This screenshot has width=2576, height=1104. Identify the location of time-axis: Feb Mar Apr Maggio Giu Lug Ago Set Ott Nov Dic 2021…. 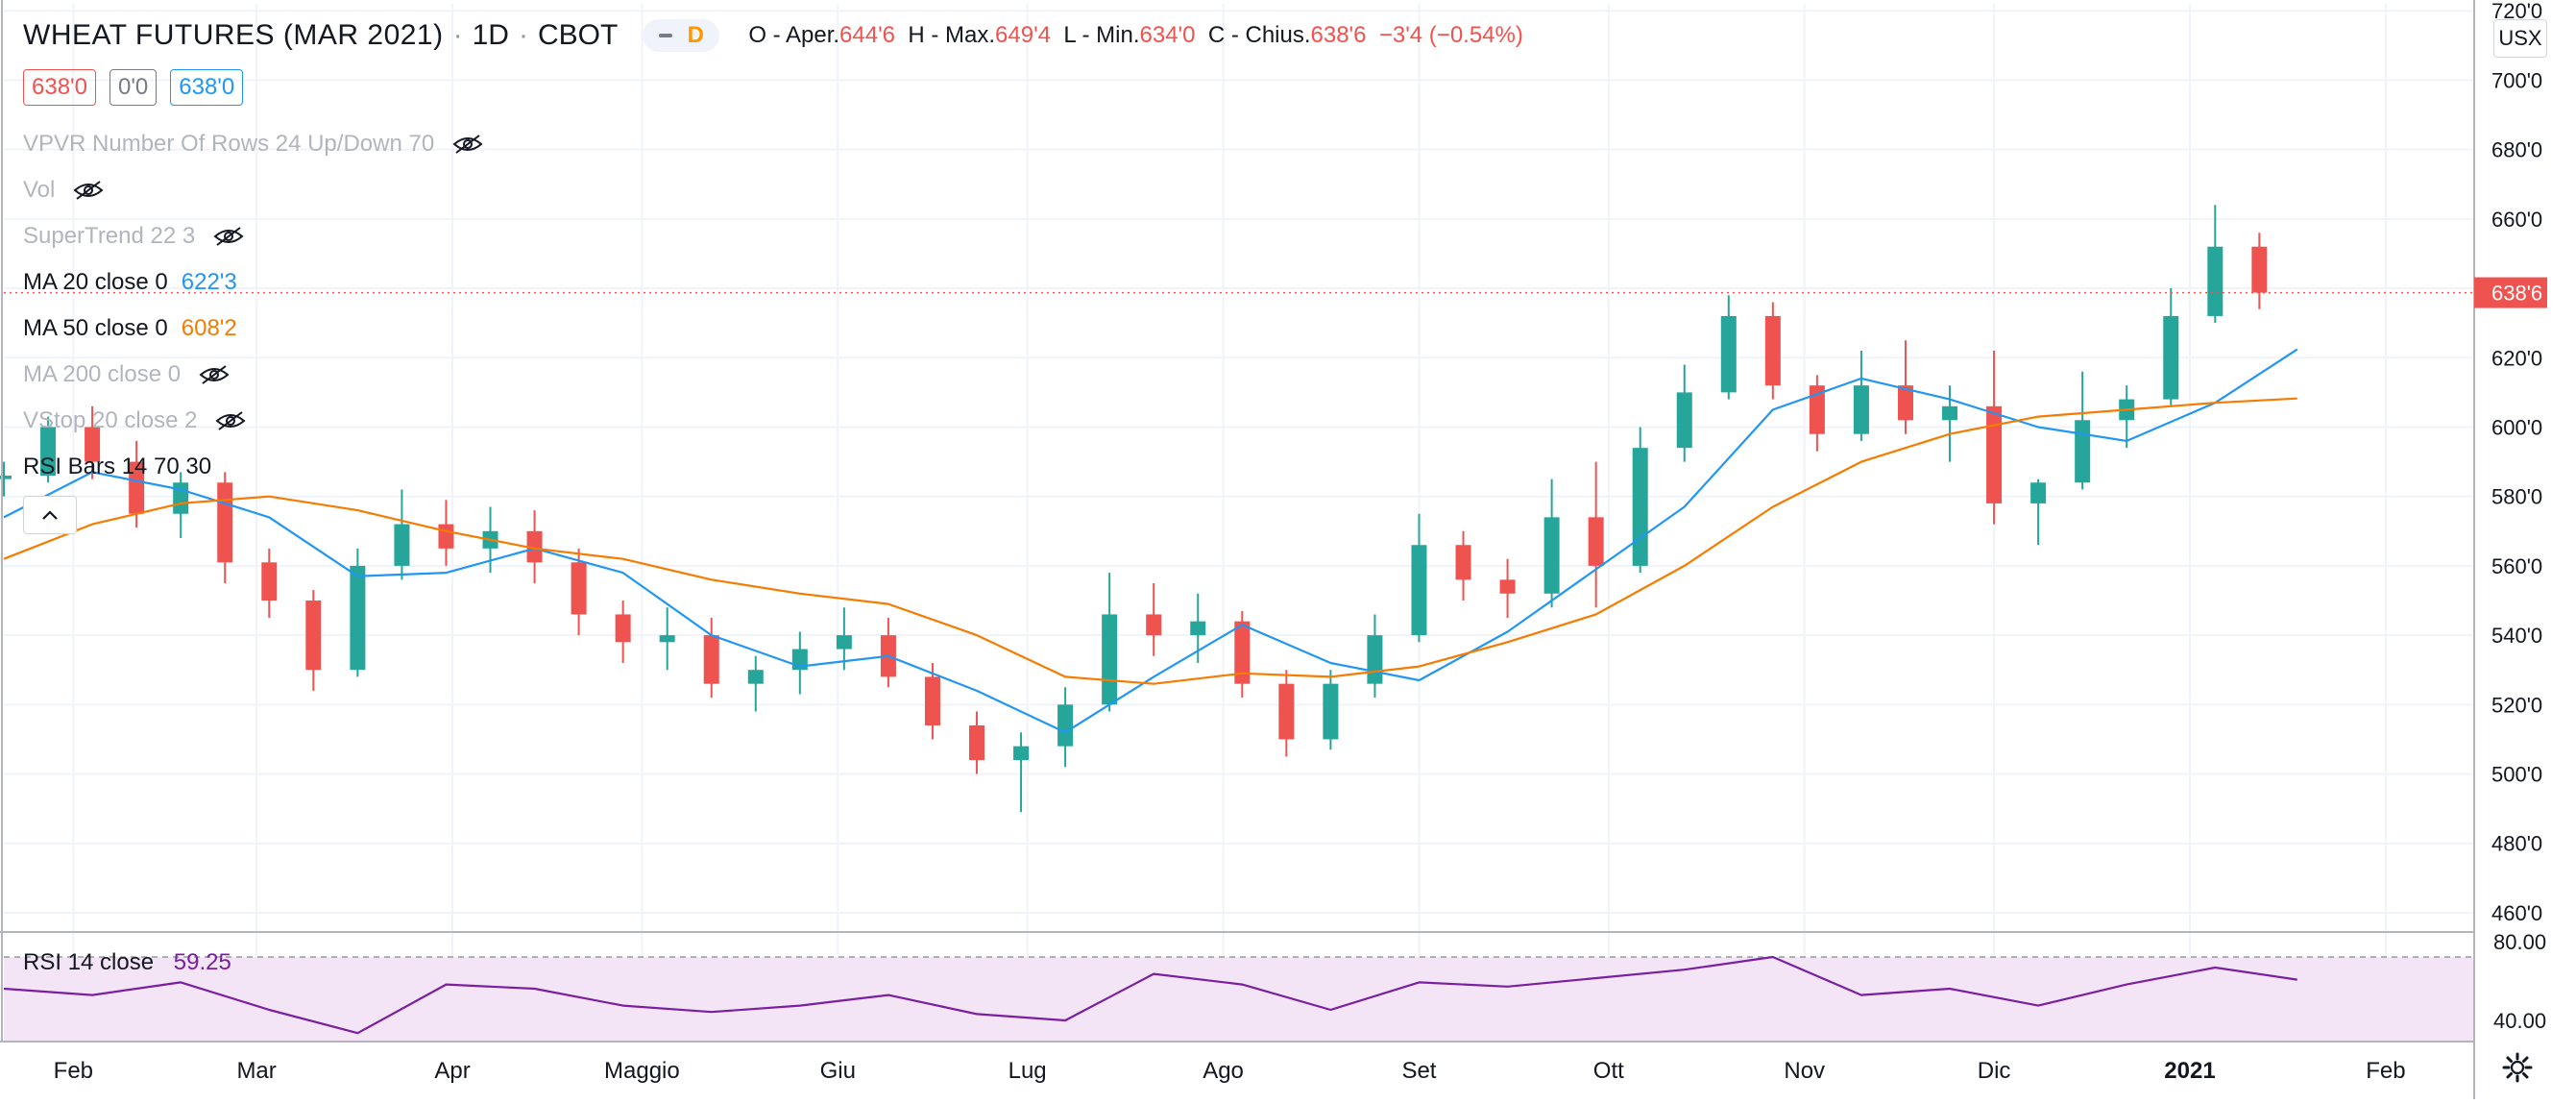
(1230, 1071).